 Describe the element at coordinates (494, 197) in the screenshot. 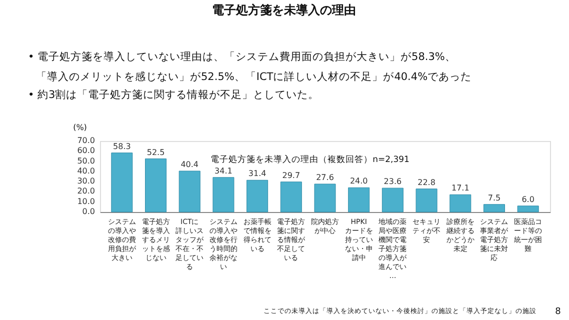

I see `data-label: 7.5` at that location.